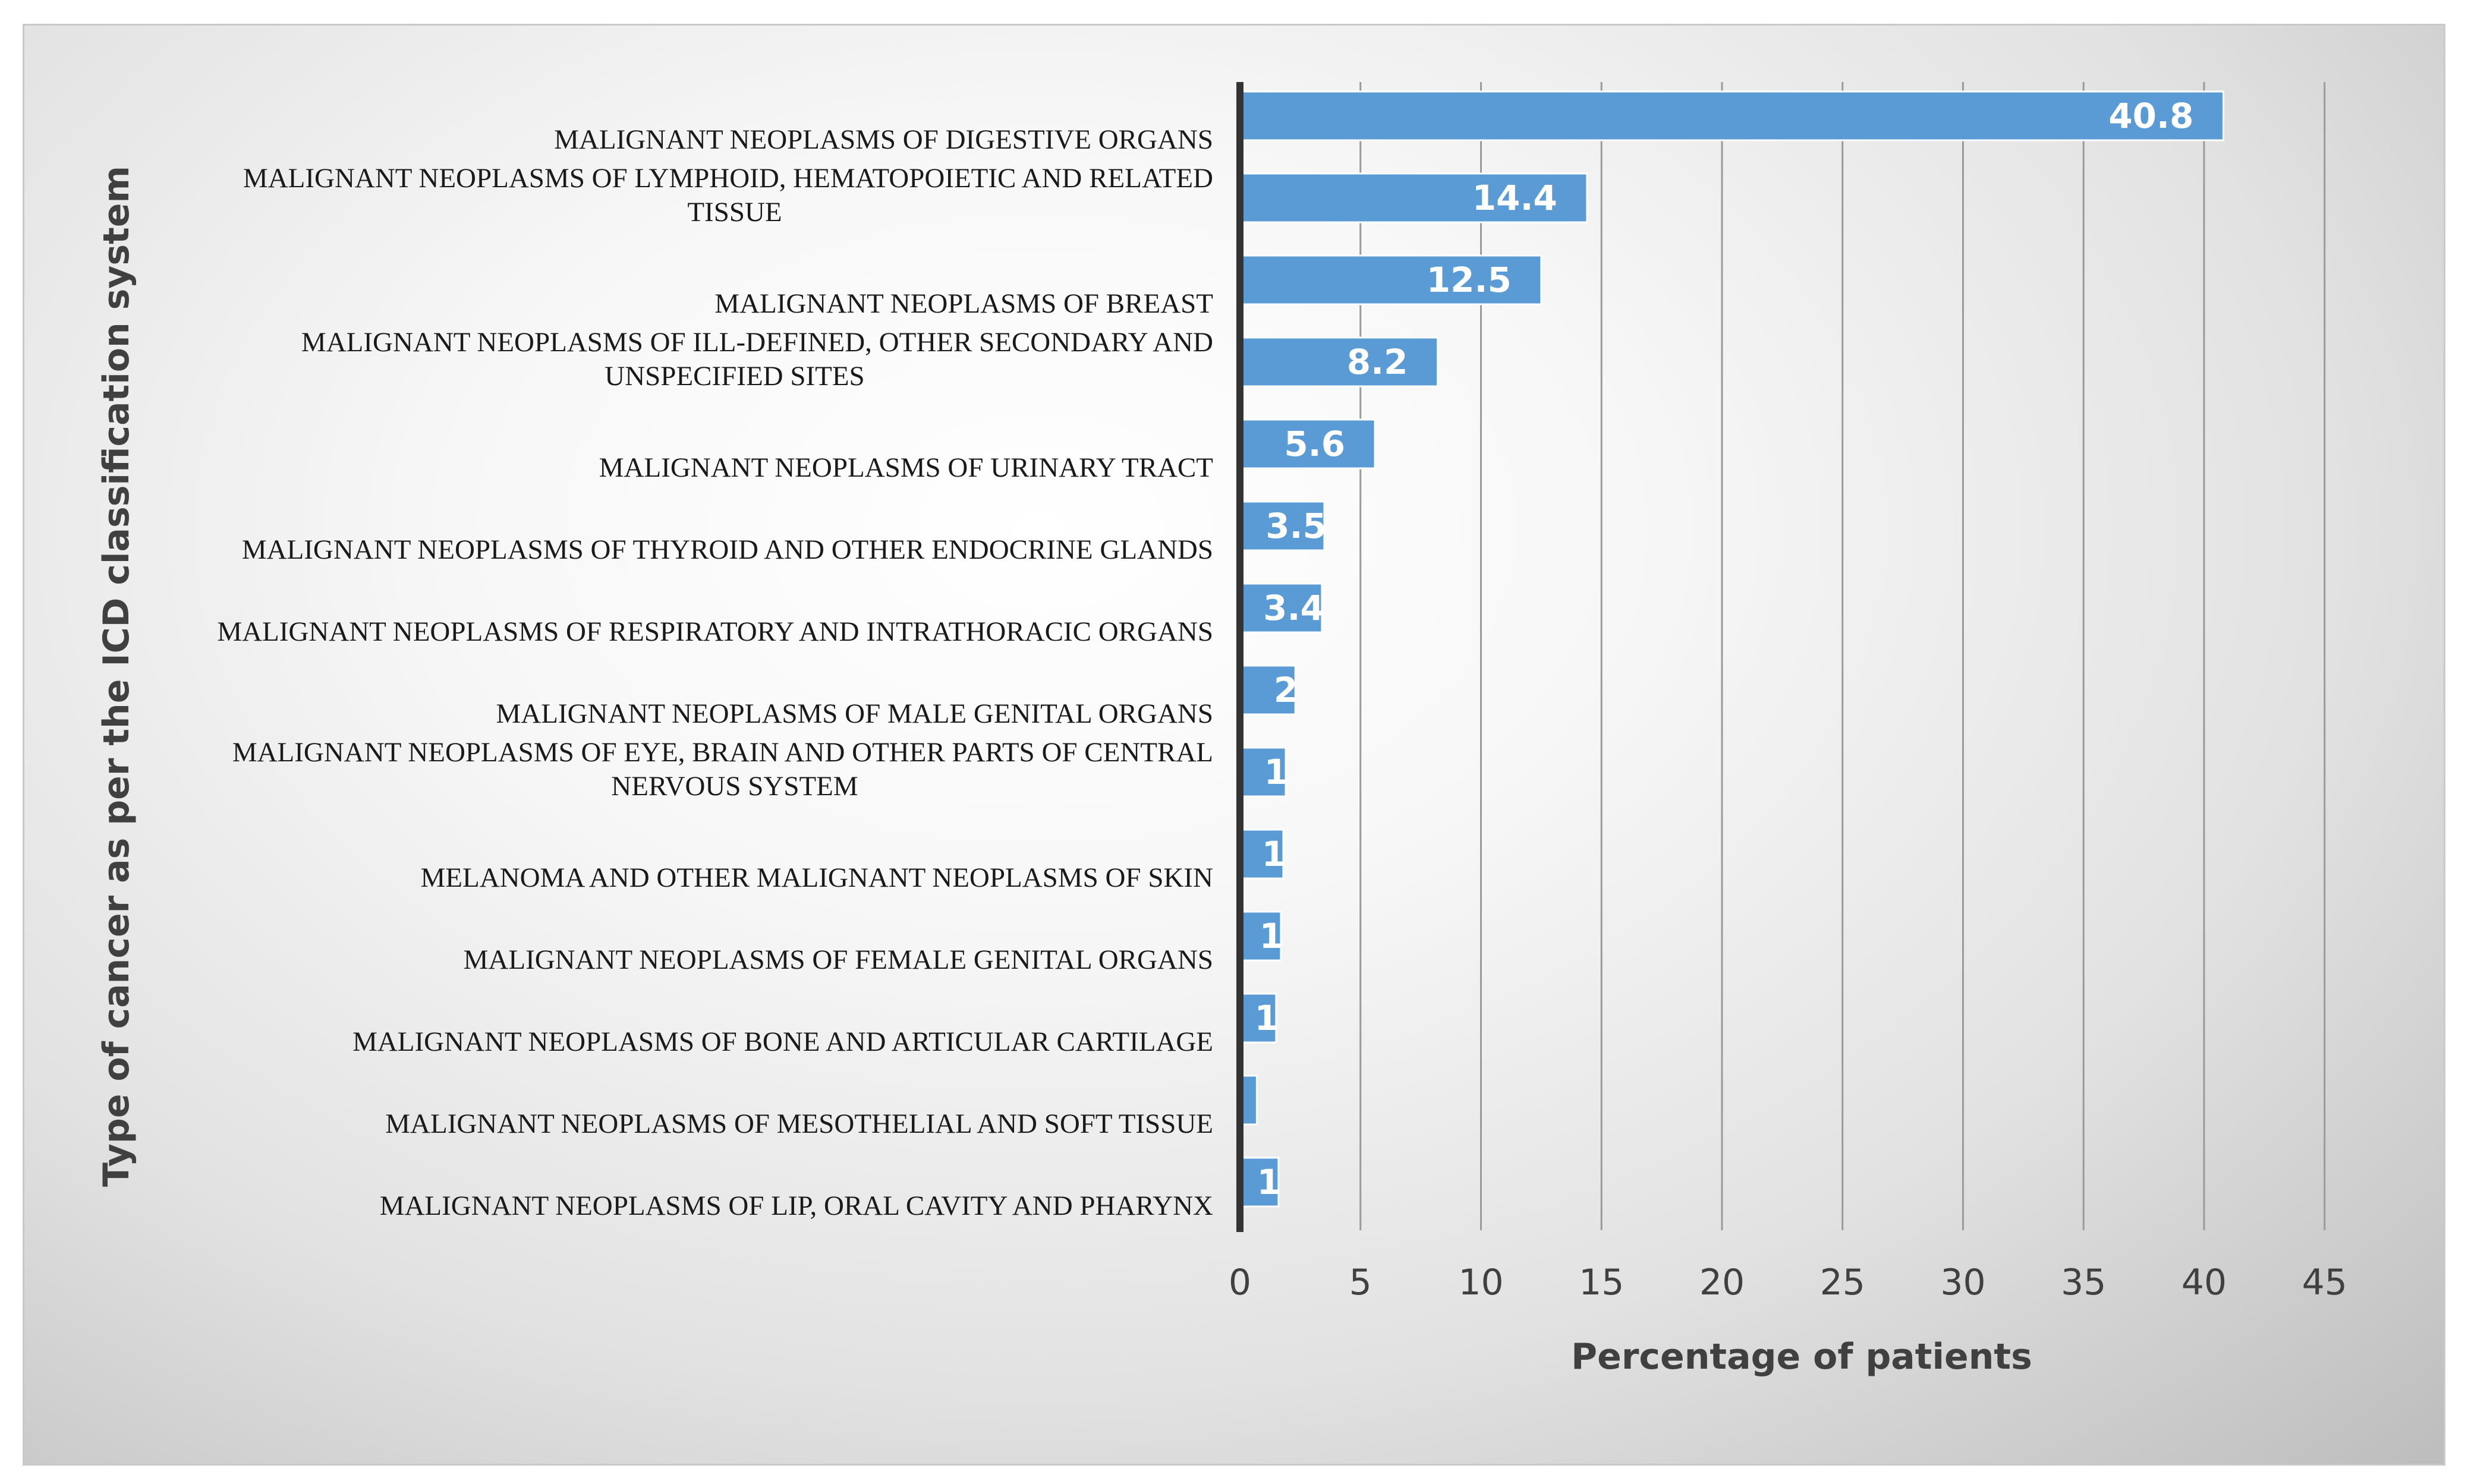 The image size is (2465, 1484). What do you see at coordinates (1601, 1282) in the screenshot?
I see `x-tick-15: 15` at bounding box center [1601, 1282].